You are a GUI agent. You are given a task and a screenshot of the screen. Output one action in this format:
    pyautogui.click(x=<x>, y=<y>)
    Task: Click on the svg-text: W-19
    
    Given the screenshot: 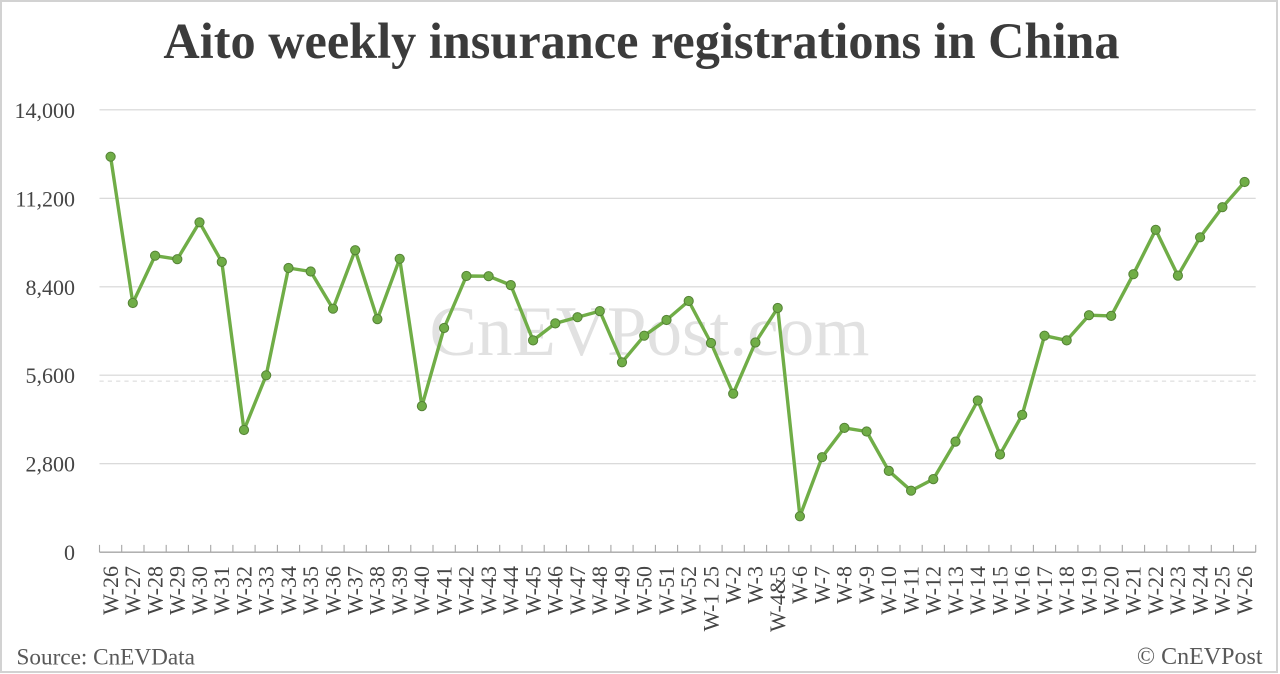 What is the action you would take?
    pyautogui.click(x=1088, y=590)
    